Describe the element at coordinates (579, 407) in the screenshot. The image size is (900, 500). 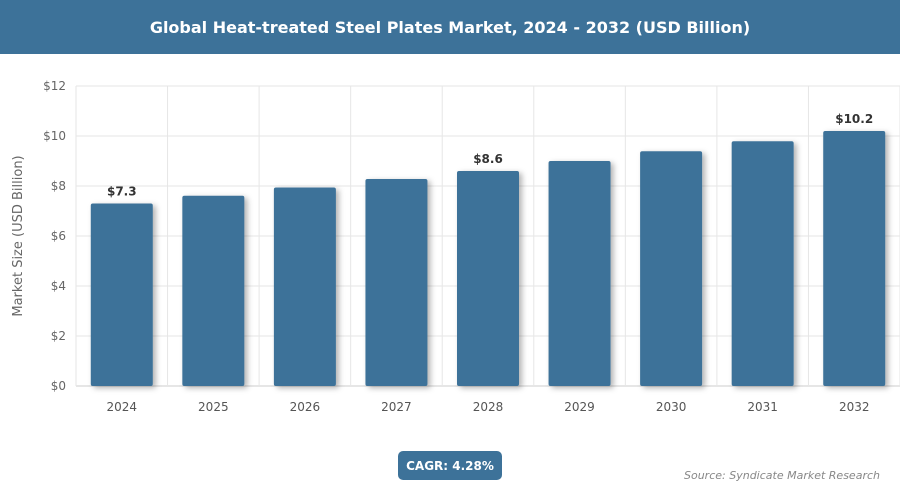
I see `x-tick-label: 2029` at that location.